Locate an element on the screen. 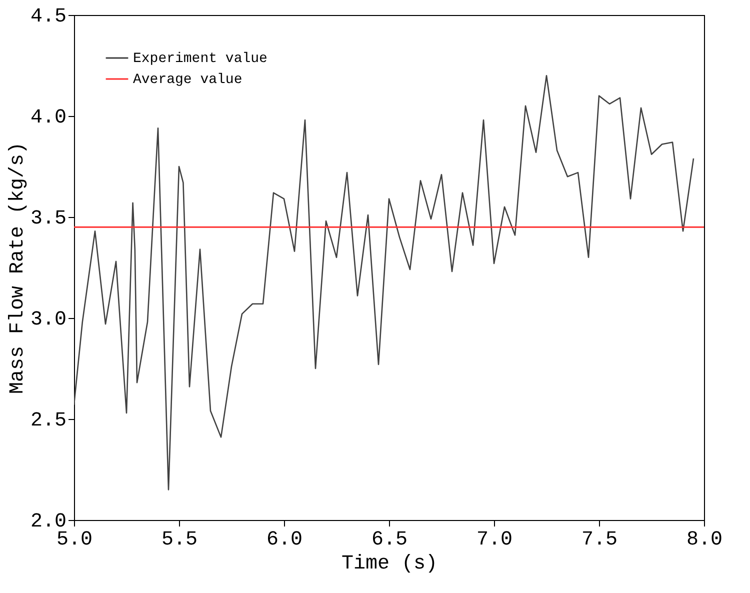 The width and height of the screenshot is (750, 593). y-tick-label: 2.5 is located at coordinates (48, 421).